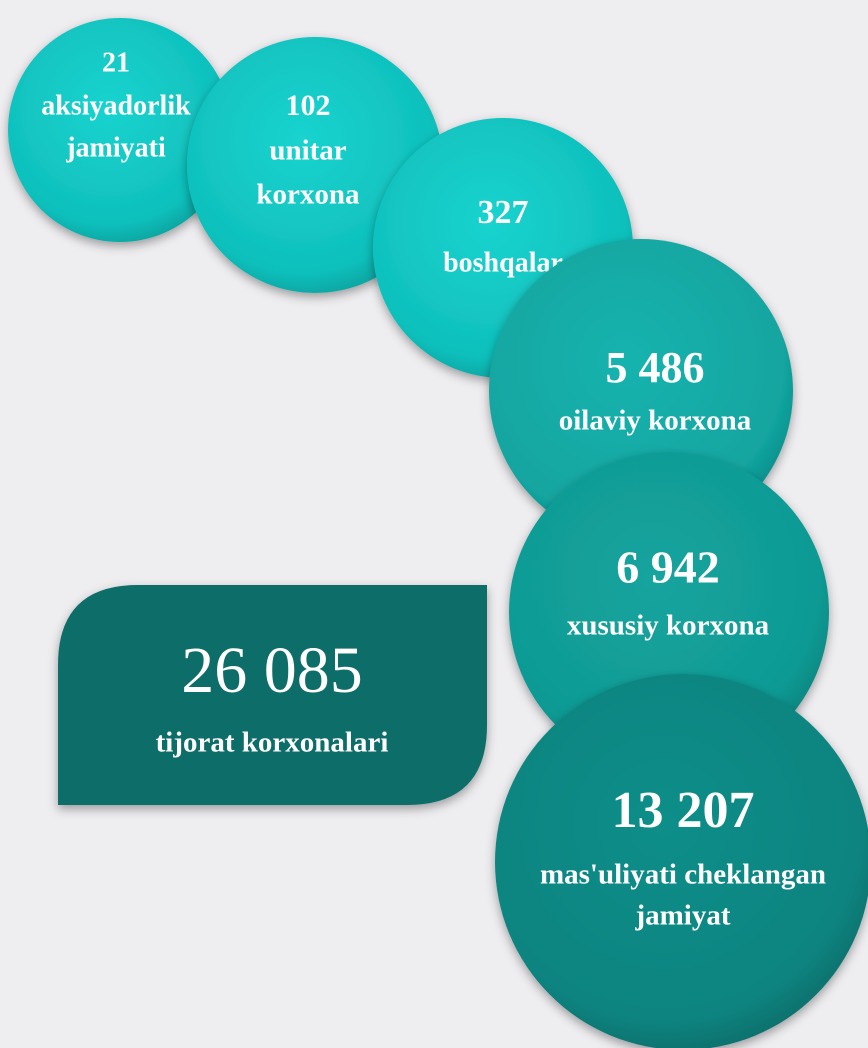 The width and height of the screenshot is (868, 1048). Describe the element at coordinates (308, 195) in the screenshot. I see `bubble-label: korxona` at that location.